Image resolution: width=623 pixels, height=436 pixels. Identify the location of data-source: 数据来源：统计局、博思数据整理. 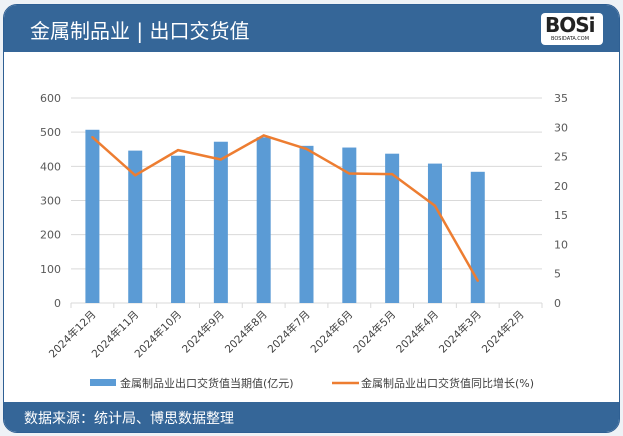
(129, 419).